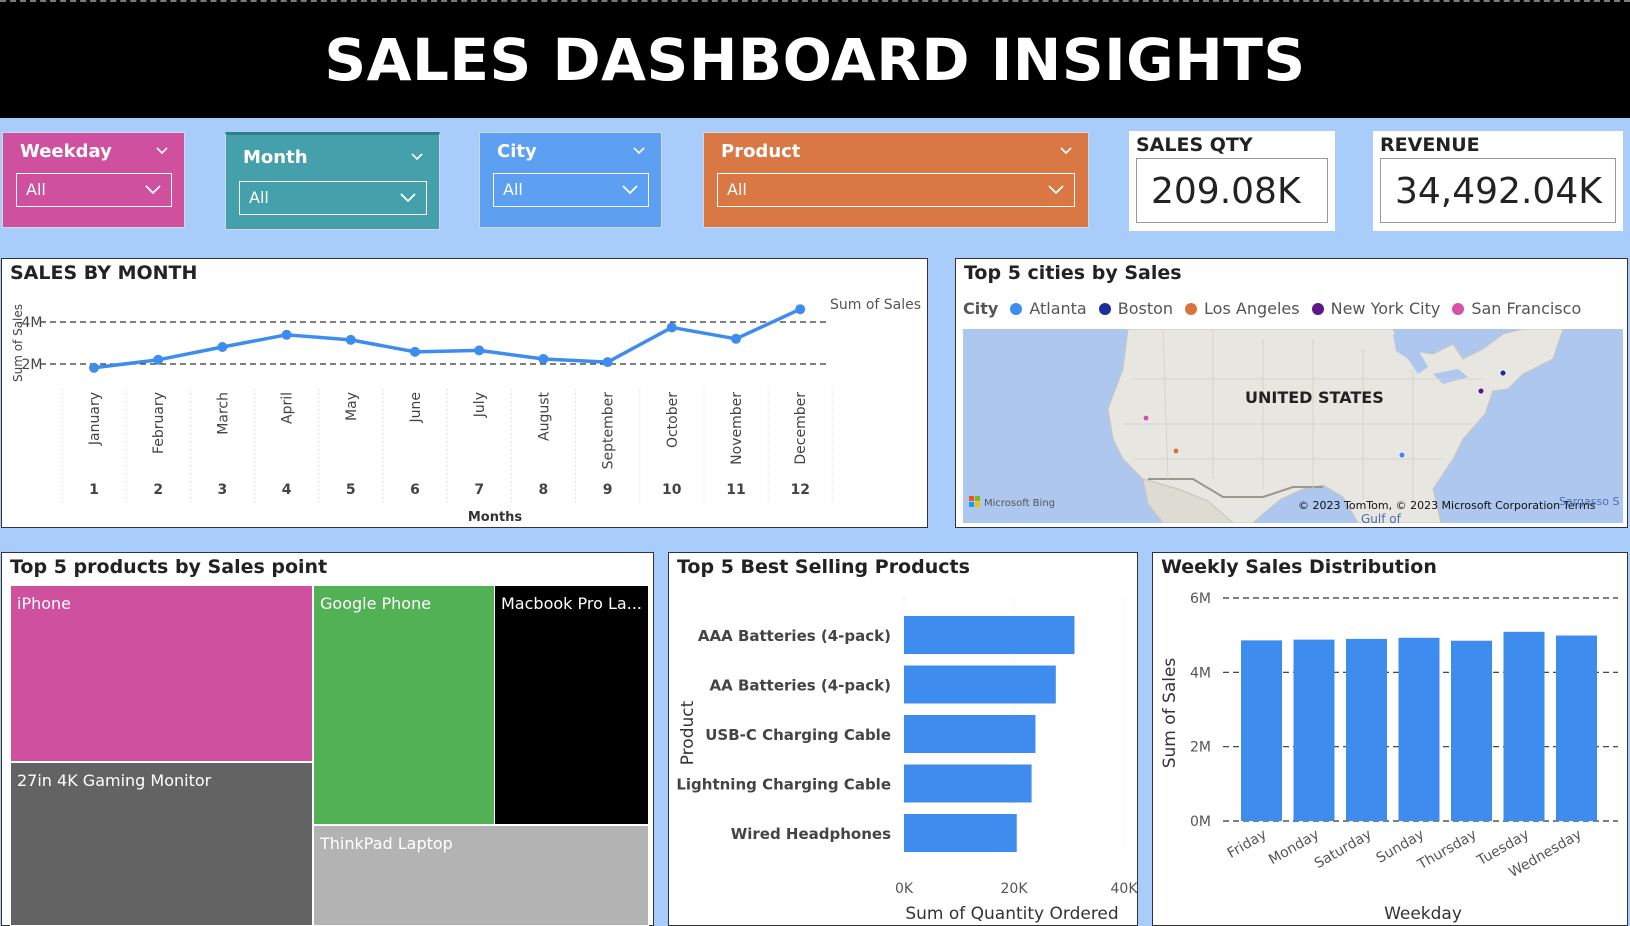  Describe the element at coordinates (1200, 673) in the screenshot. I see `y-tick-label: 4M` at that location.